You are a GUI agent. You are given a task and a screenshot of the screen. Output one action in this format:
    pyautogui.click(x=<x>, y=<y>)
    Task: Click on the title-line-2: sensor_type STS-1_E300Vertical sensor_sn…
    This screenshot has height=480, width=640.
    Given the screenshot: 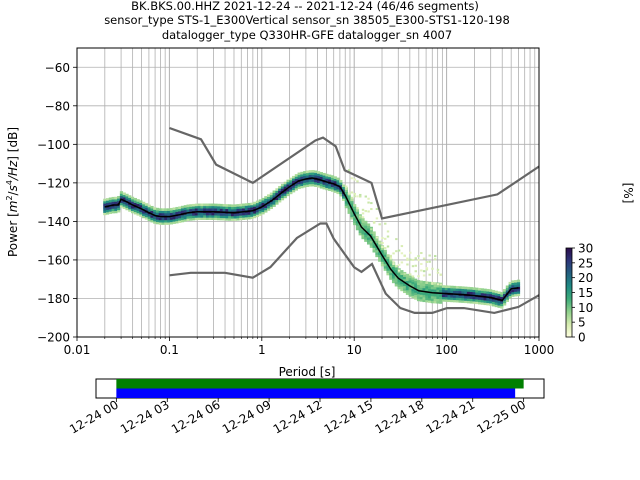 What is the action you would take?
    pyautogui.click(x=307, y=20)
    